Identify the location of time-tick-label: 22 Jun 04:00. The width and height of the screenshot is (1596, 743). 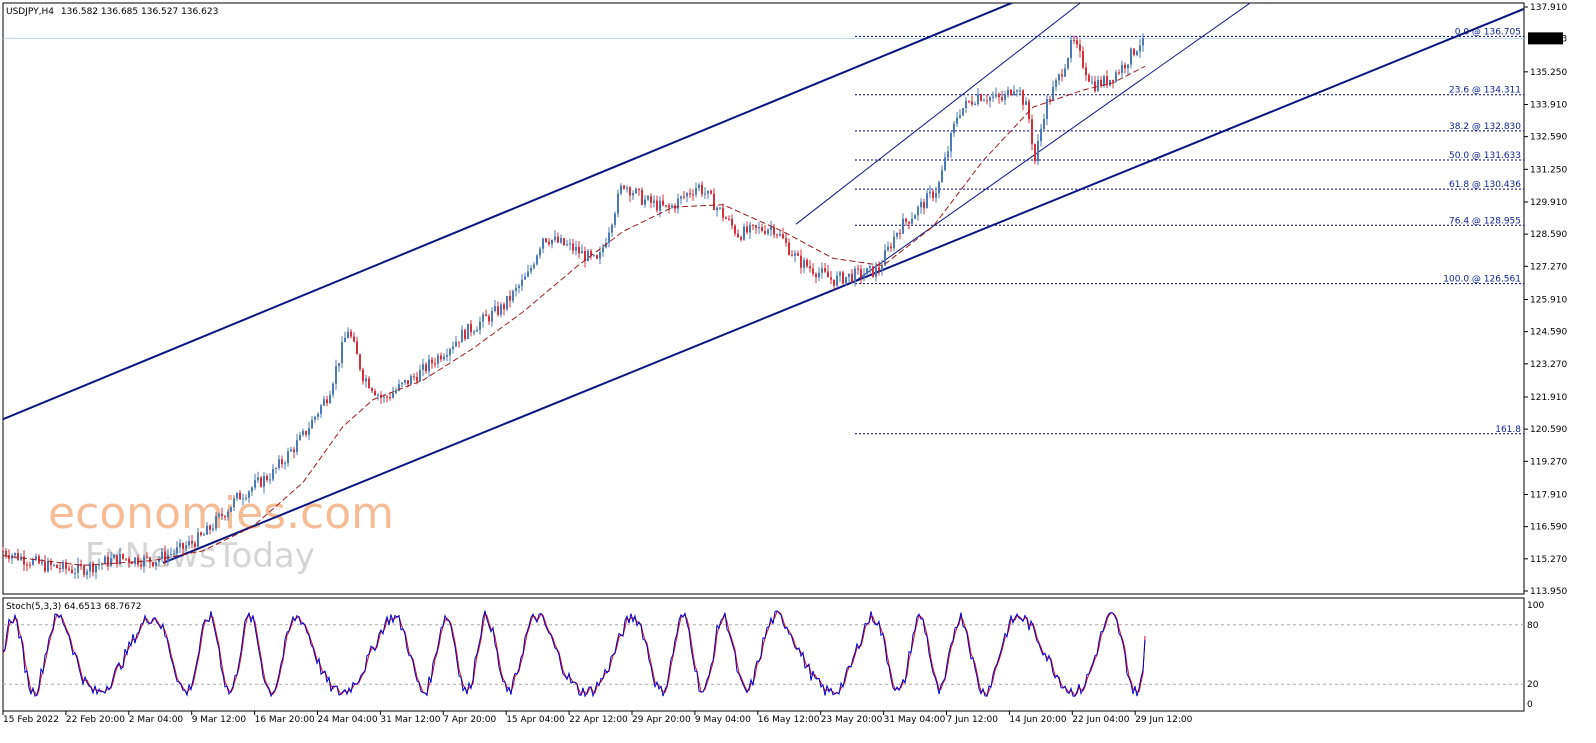
(1100, 720).